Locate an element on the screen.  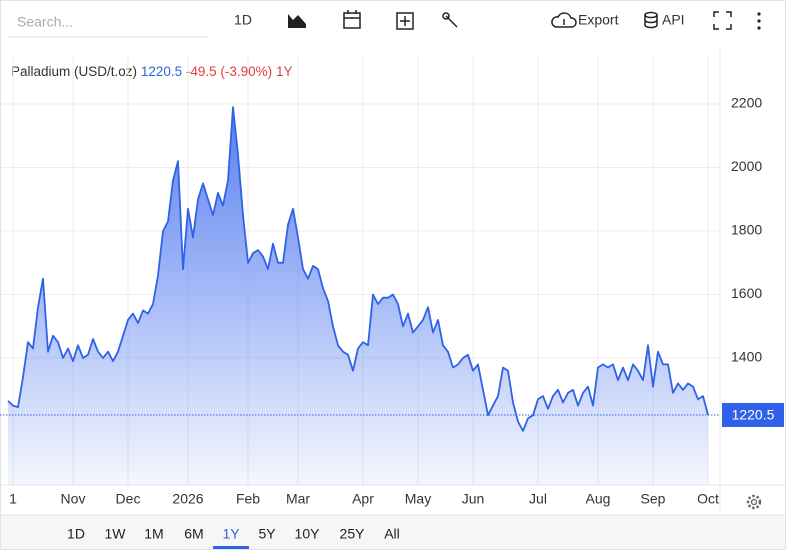
range-button: 5Y is located at coordinates (267, 534).